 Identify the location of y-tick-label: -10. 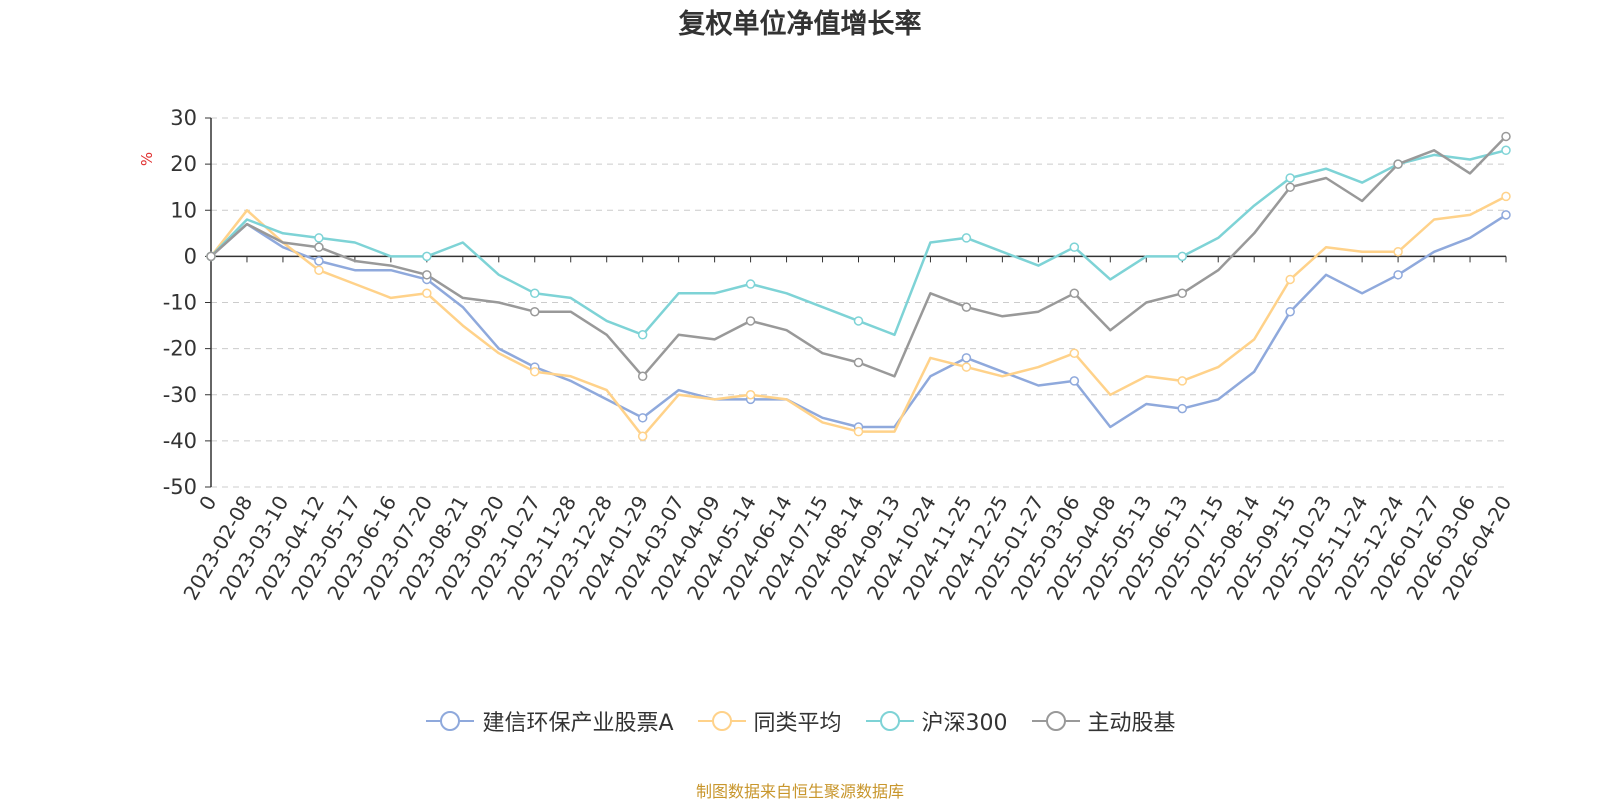
(180, 303).